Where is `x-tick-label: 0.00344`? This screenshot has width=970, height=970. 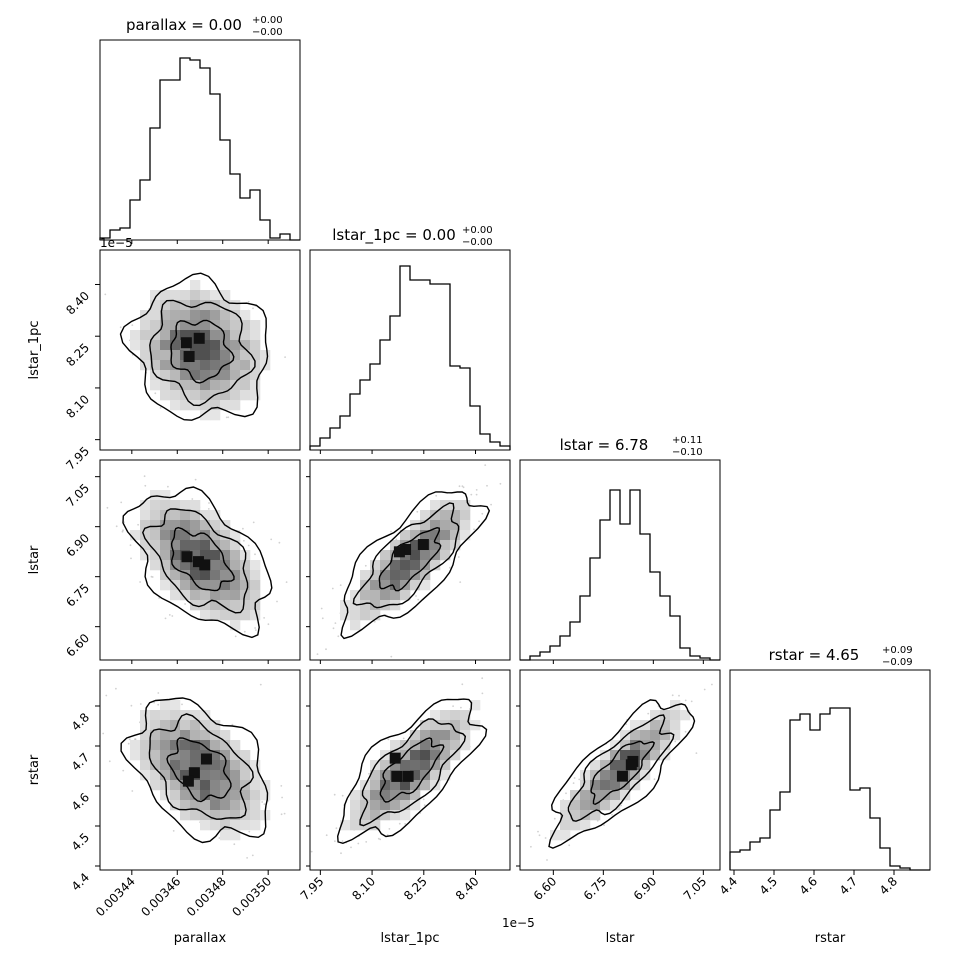
x-tick-label: 0.00344 is located at coordinates (115, 896).